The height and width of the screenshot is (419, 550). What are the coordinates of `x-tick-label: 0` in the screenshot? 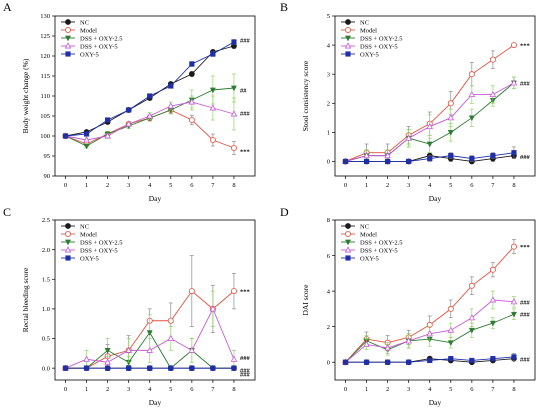 It's located at (345, 389).